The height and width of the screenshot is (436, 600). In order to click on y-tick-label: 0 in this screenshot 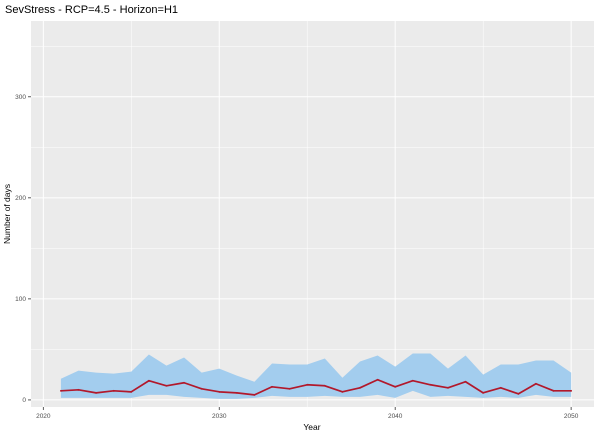, I will do `click(24, 400)`.